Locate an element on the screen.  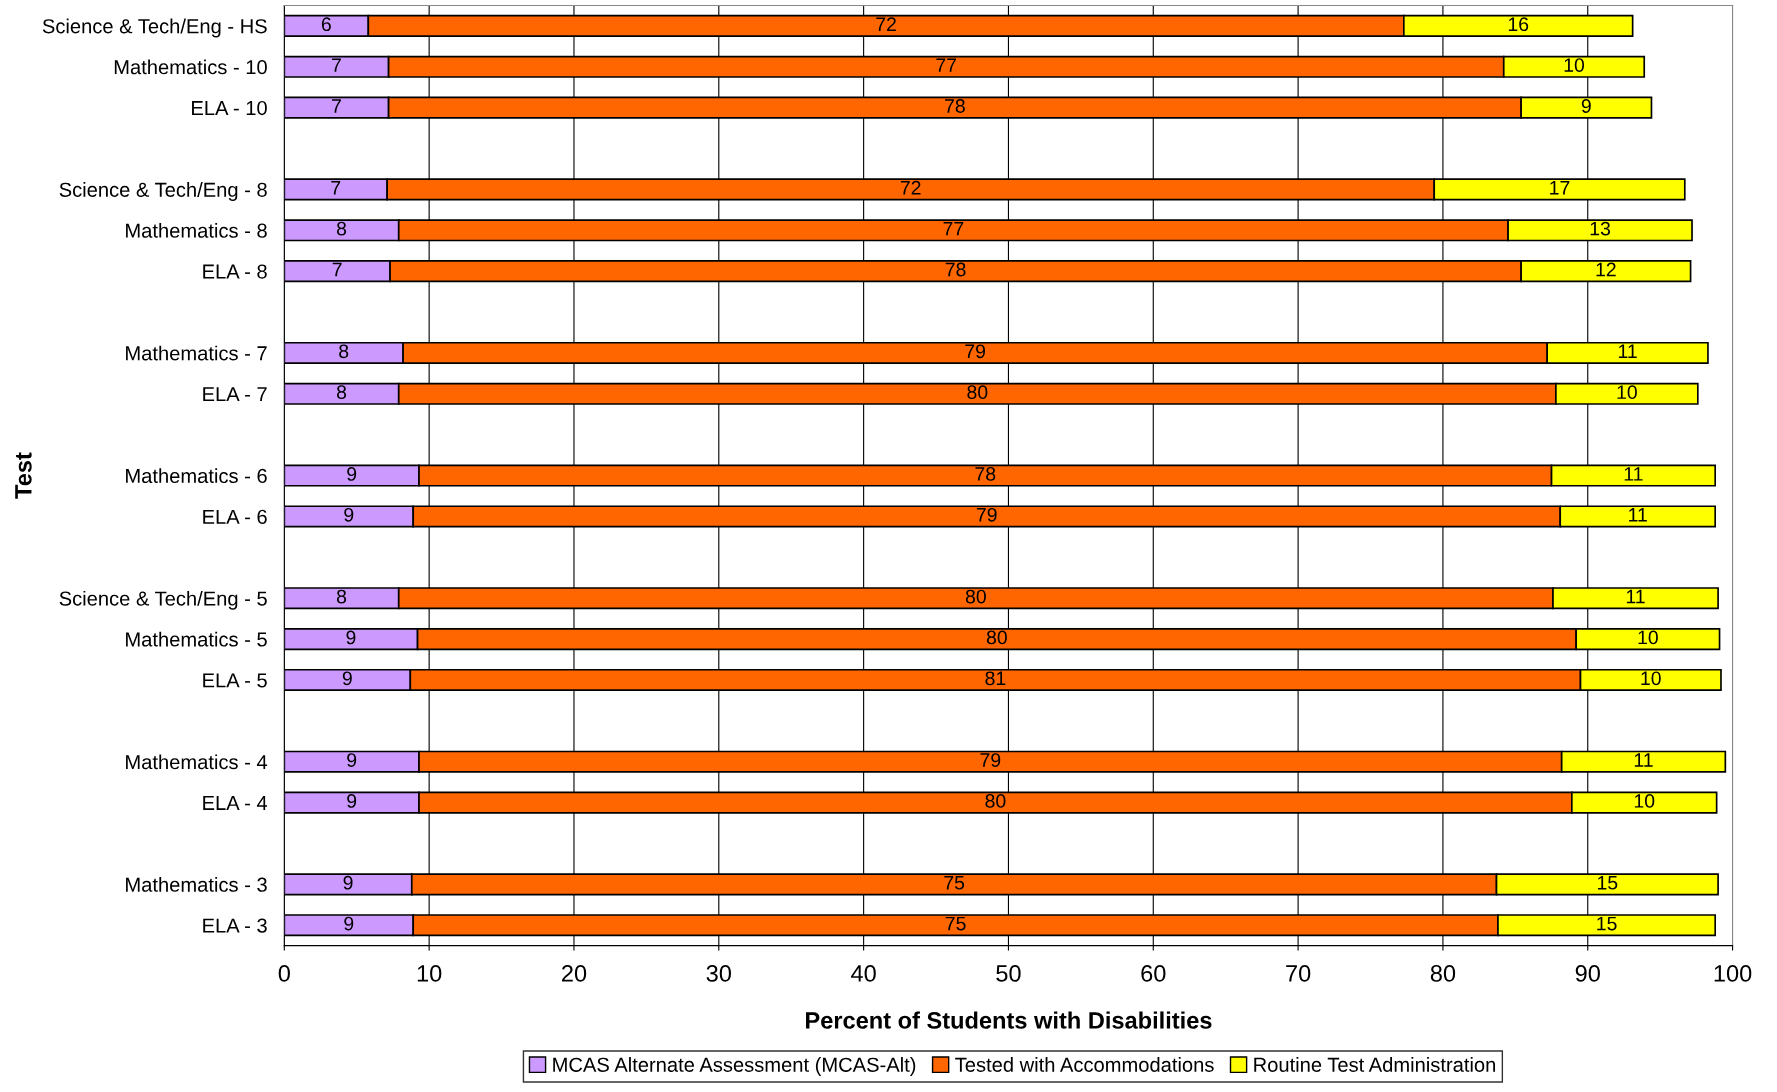
y-tick-label: Mathematics - 3 is located at coordinates (196, 884).